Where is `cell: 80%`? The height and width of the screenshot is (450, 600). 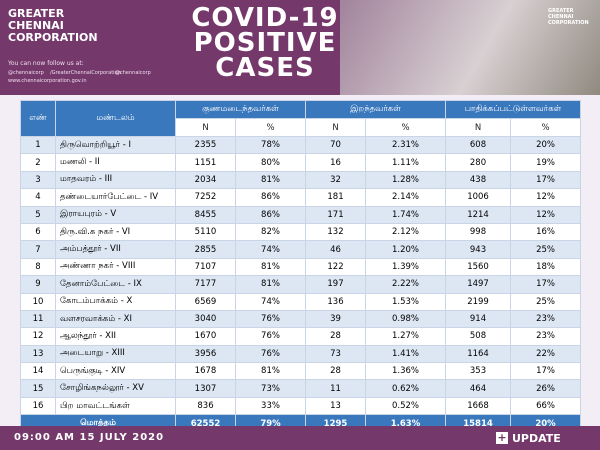
cell: 80% is located at coordinates (270, 162).